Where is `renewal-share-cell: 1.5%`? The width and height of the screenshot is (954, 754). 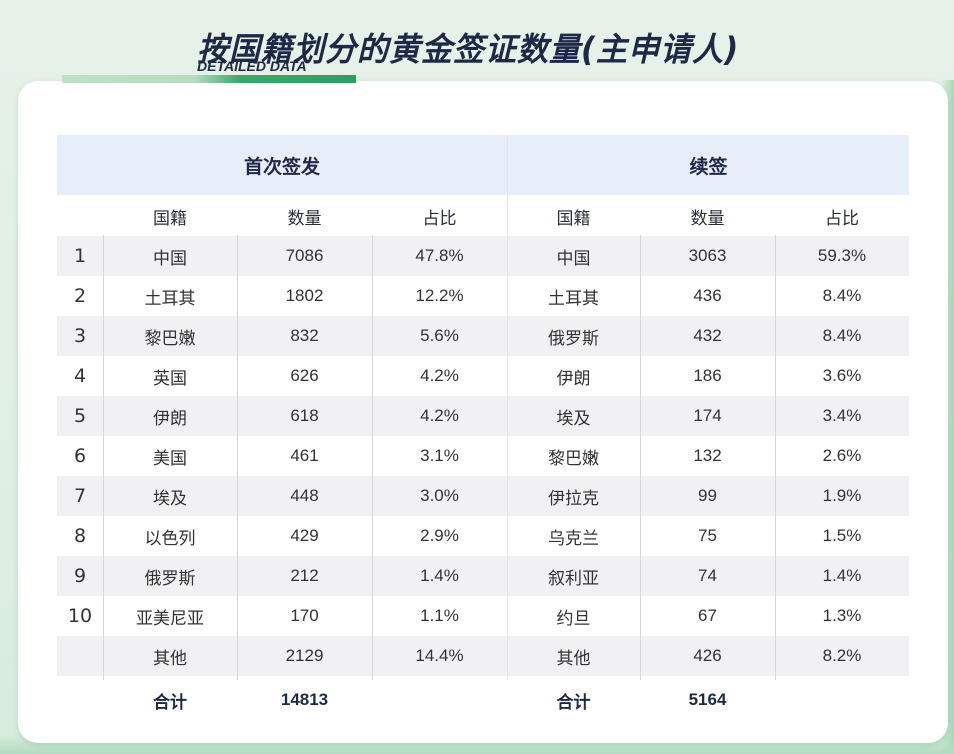 renewal-share-cell: 1.5% is located at coordinates (842, 535).